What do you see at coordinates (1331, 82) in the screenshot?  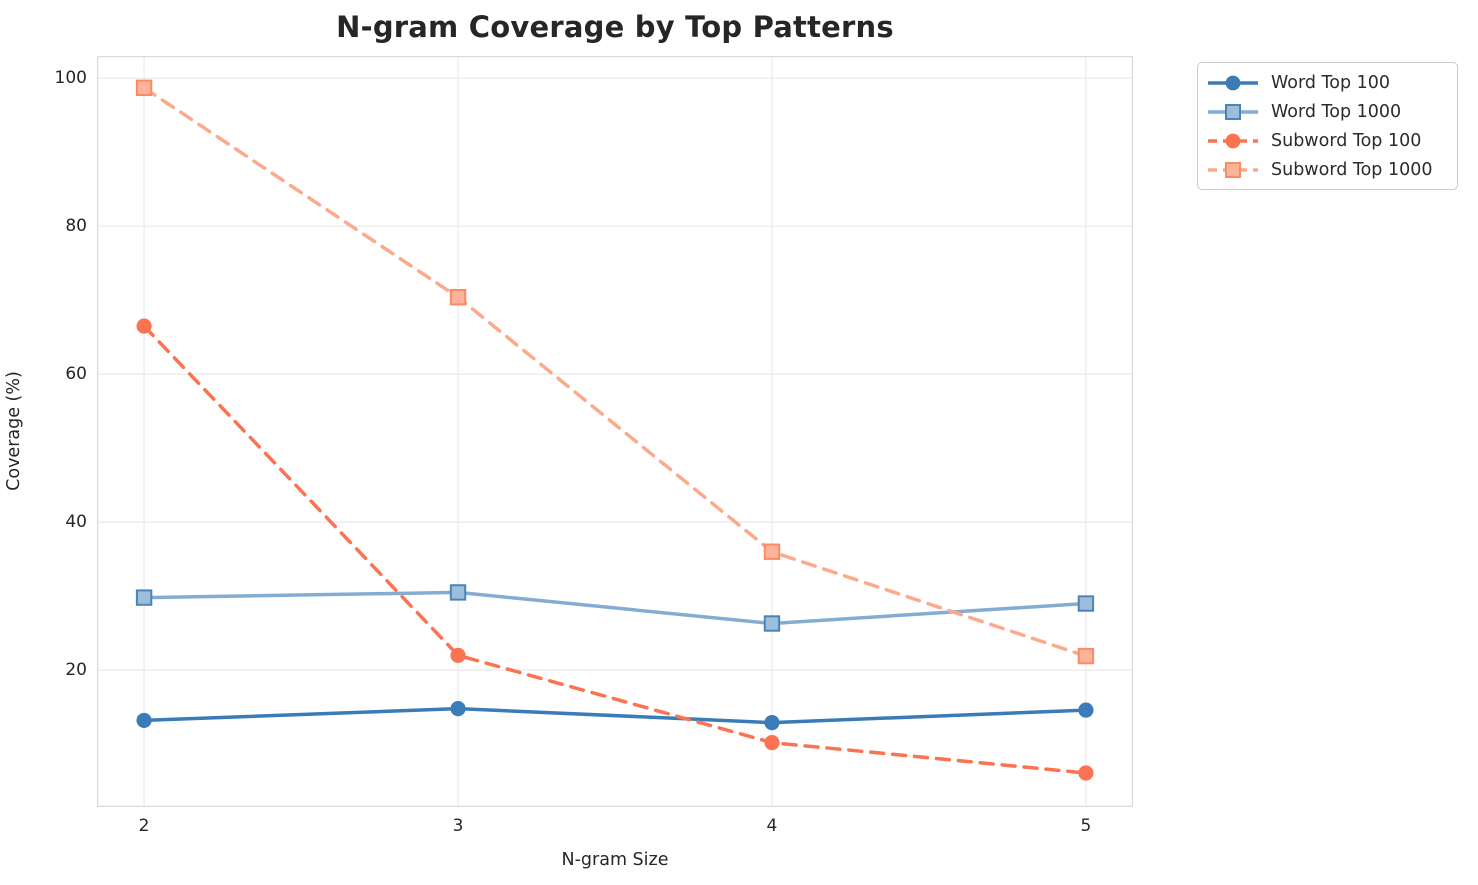 I see `legend-label: Word Top 100` at bounding box center [1331, 82].